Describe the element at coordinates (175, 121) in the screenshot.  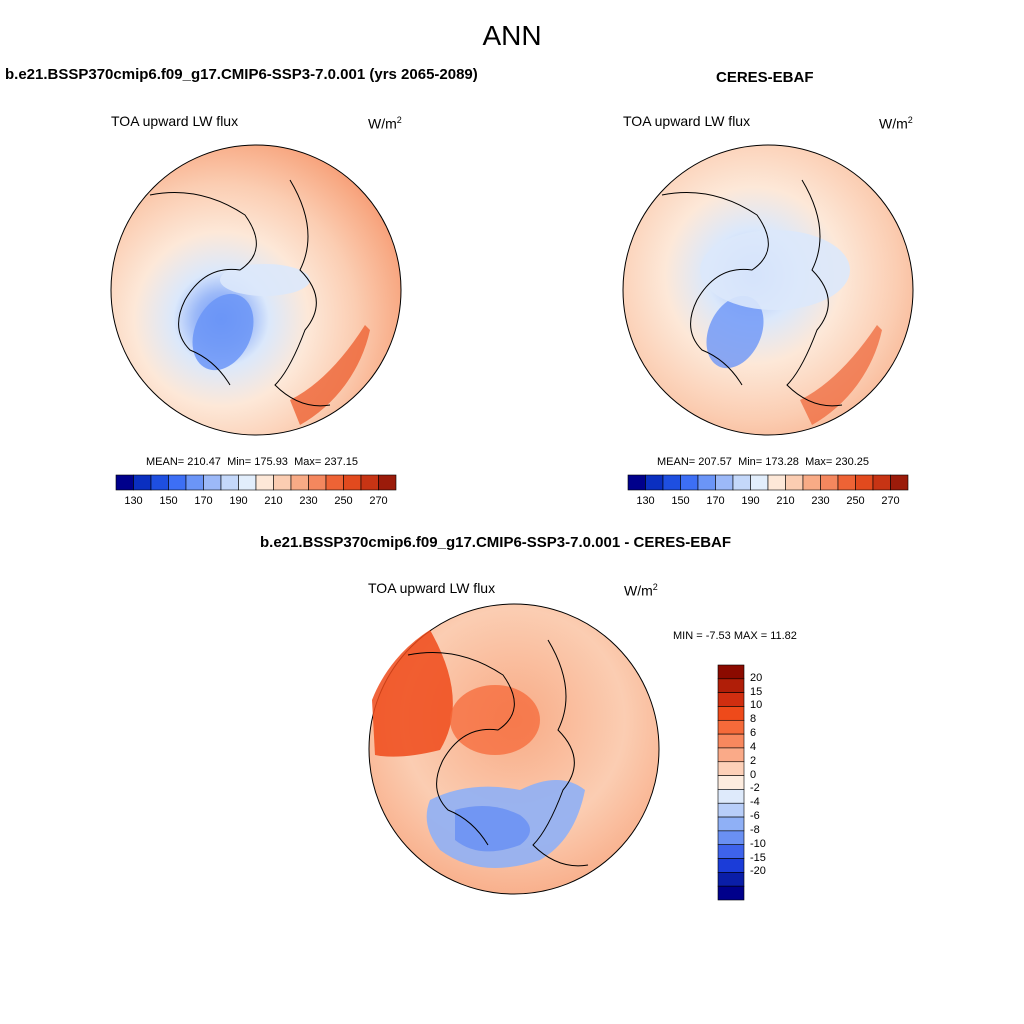
I see `panel1-variable: TOA upward LW flux` at that location.